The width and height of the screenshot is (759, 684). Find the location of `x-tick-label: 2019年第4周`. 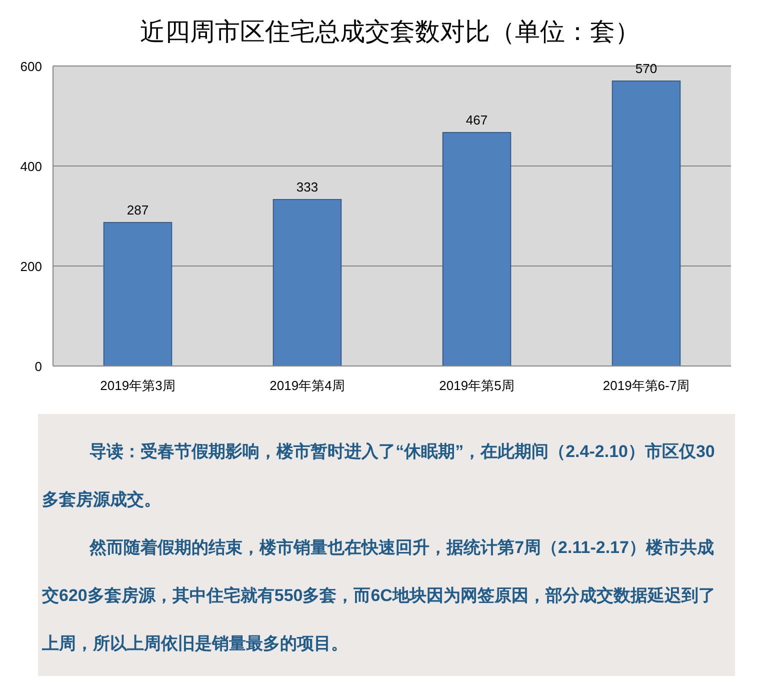

x-tick-label: 2019年第4周 is located at coordinates (307, 385).